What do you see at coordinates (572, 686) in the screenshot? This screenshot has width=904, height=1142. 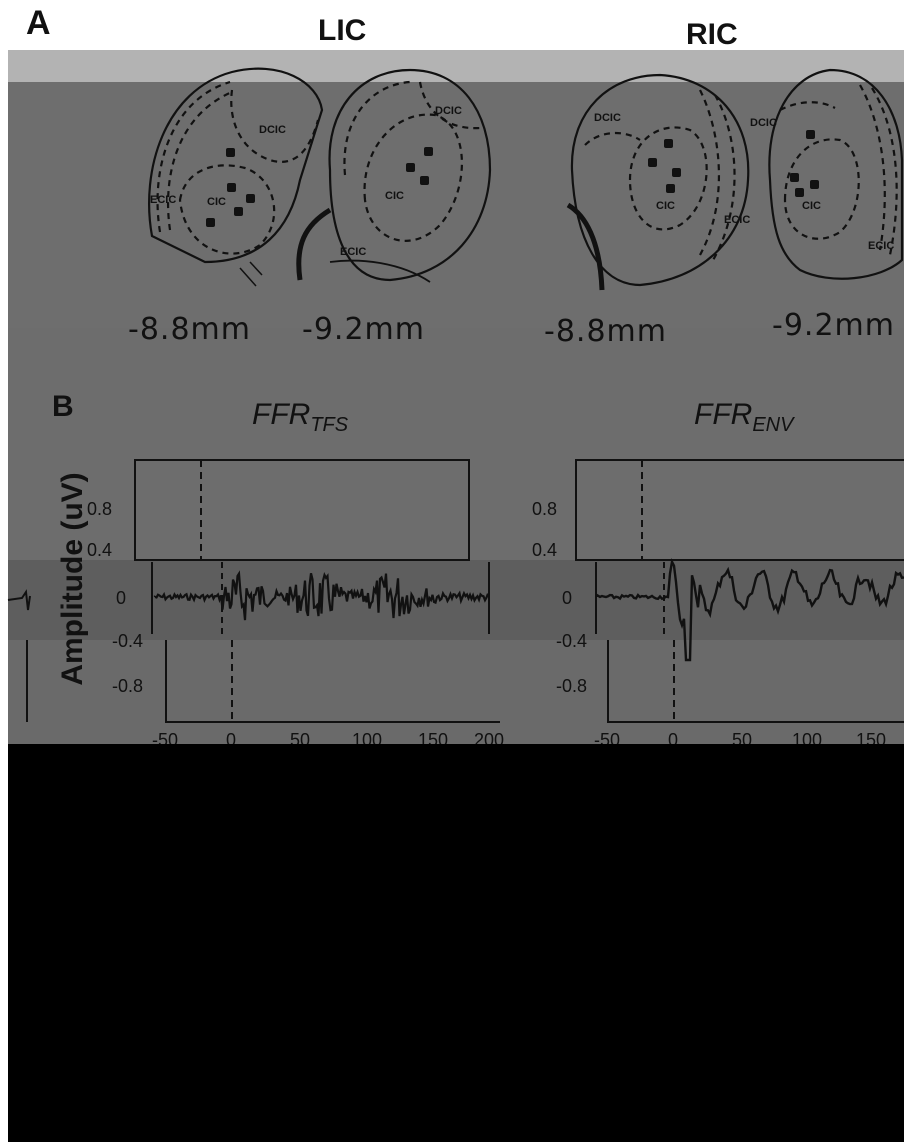 I see `env-ytick-neg0.8: -0.8` at bounding box center [572, 686].